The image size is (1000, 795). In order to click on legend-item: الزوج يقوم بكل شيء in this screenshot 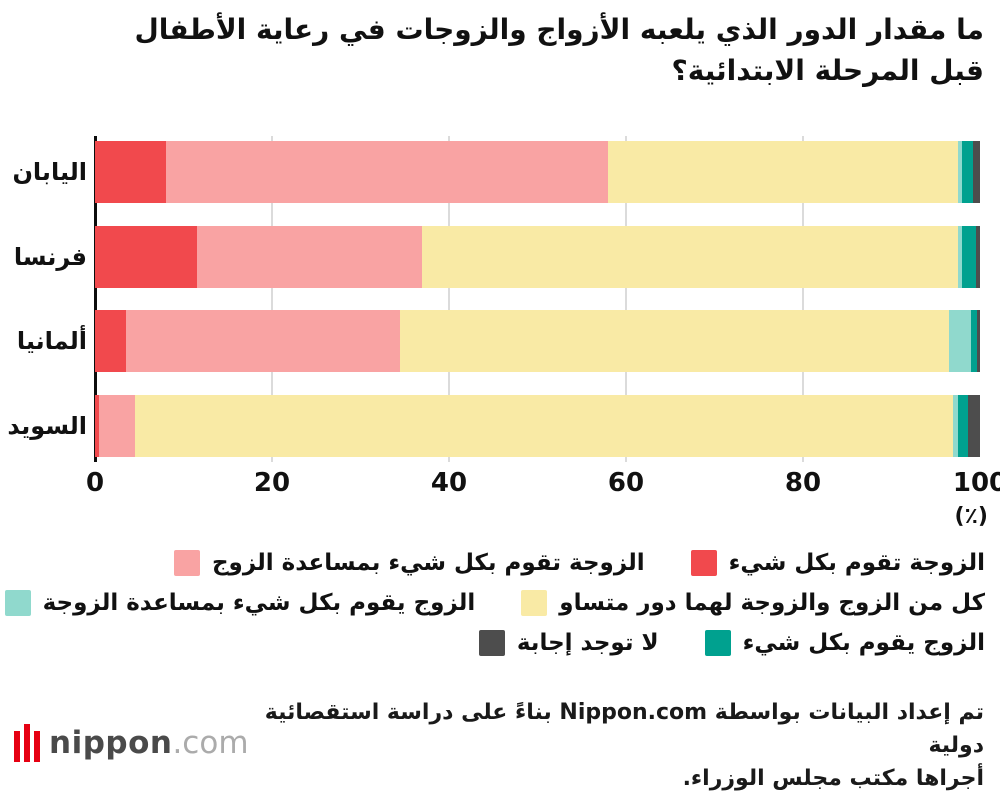, I will do `click(844, 643)`.